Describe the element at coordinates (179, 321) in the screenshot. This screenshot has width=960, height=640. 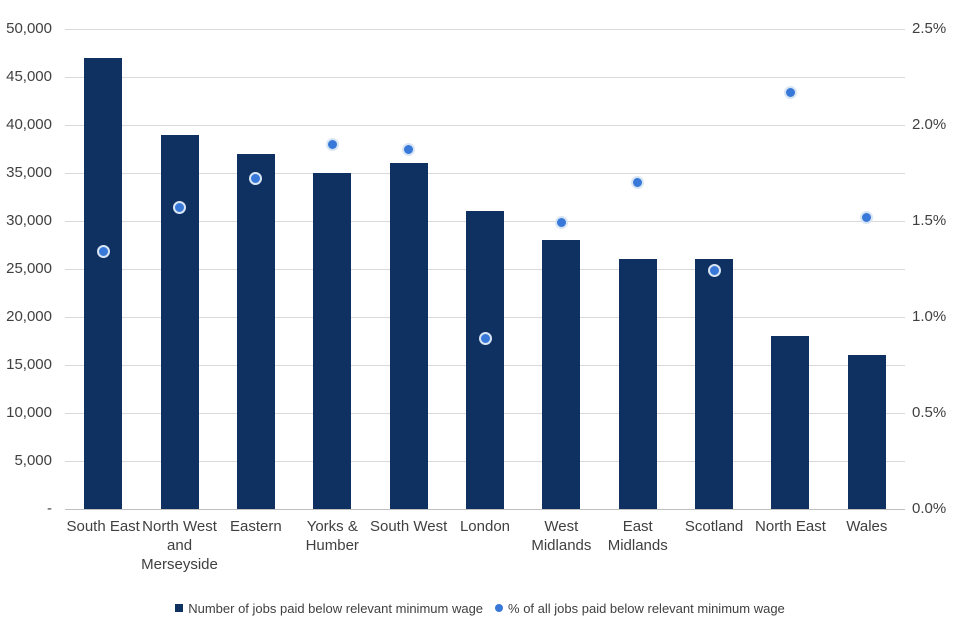
I see `bar-north-west-and-merseyside` at that location.